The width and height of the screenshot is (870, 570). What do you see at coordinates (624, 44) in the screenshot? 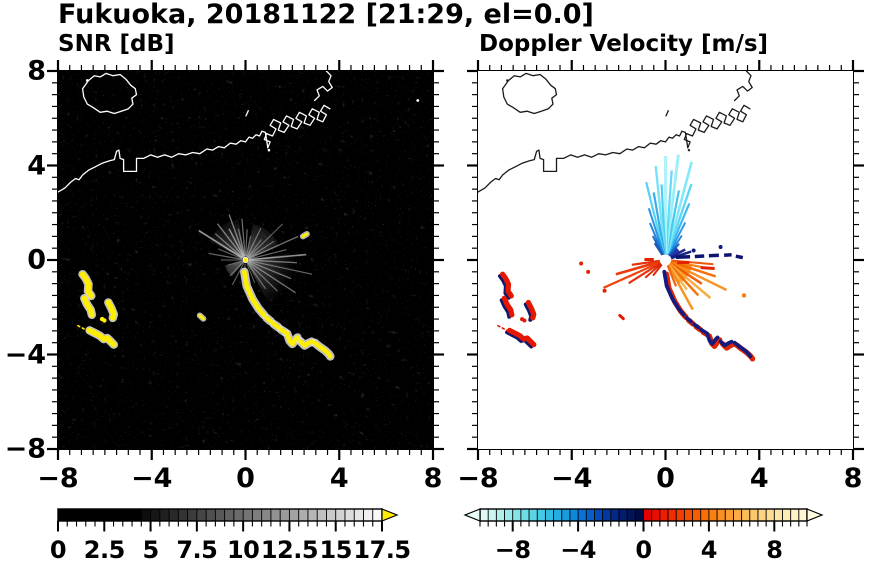
I see `velocity-panel-label: Doppler Velocity [m/s]` at bounding box center [624, 44].